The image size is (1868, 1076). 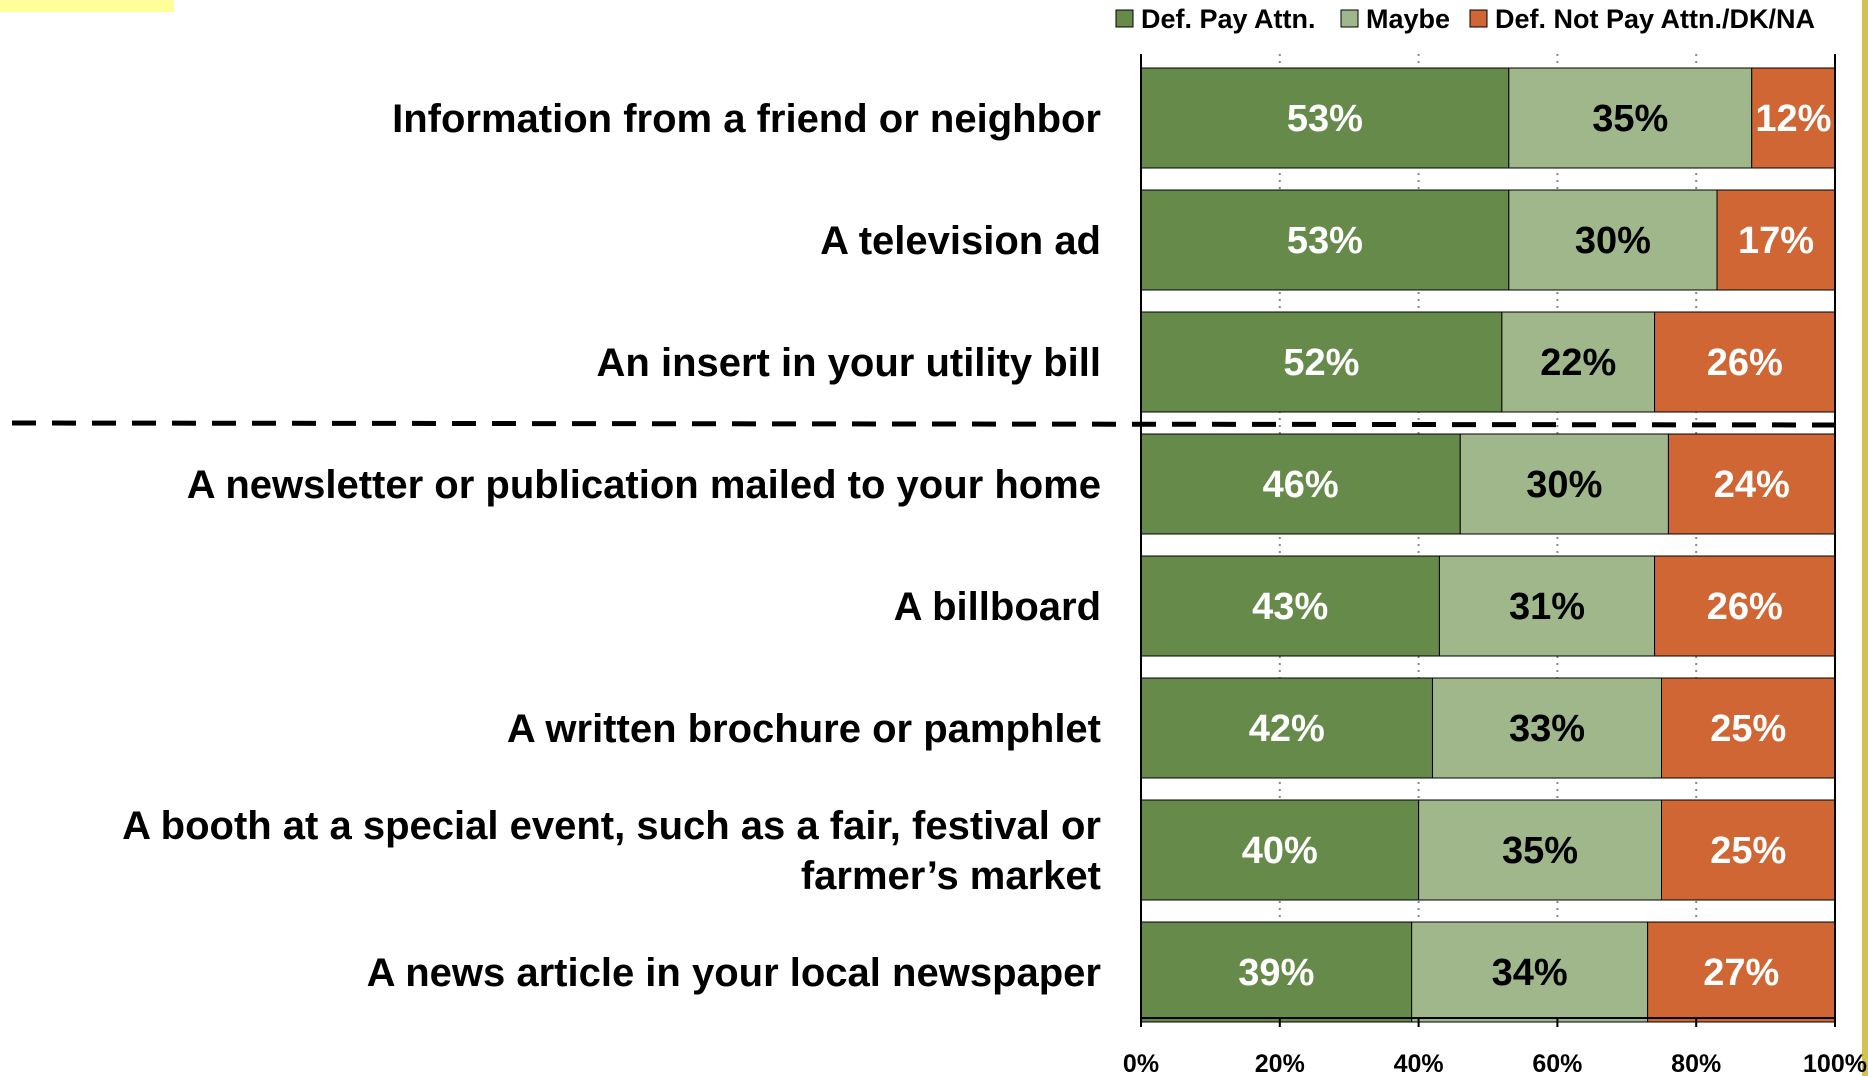 I want to click on x-tick-label: 80%, so click(x=1696, y=1063).